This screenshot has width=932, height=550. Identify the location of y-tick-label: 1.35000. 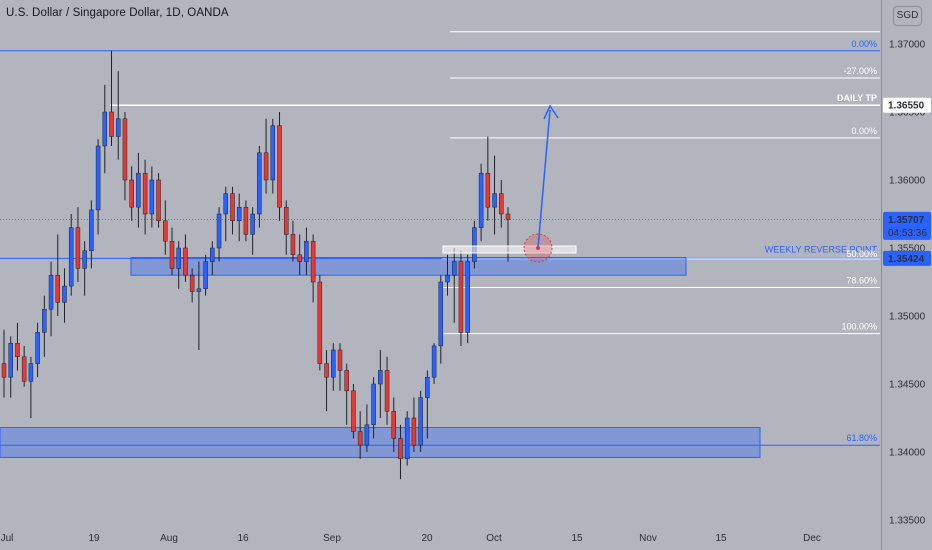
(907, 317).